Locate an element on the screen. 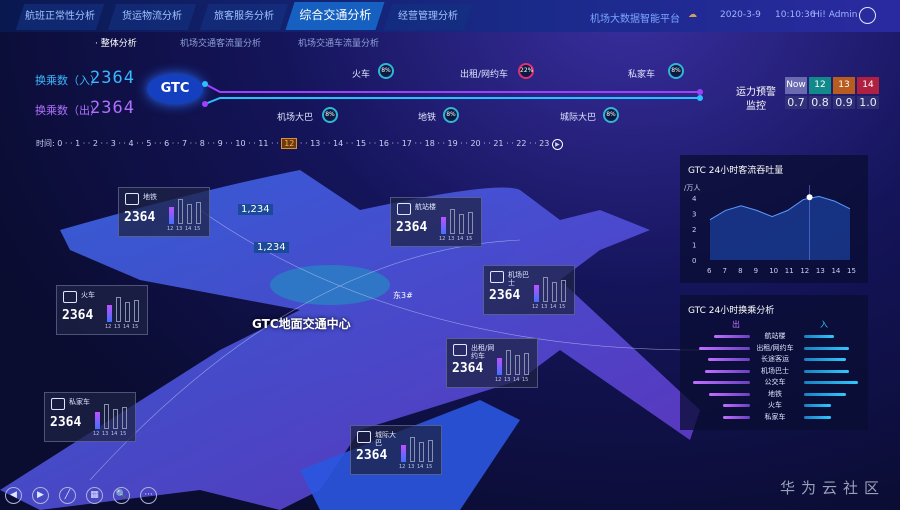  prev-icon: ◀ is located at coordinates (13, 495).